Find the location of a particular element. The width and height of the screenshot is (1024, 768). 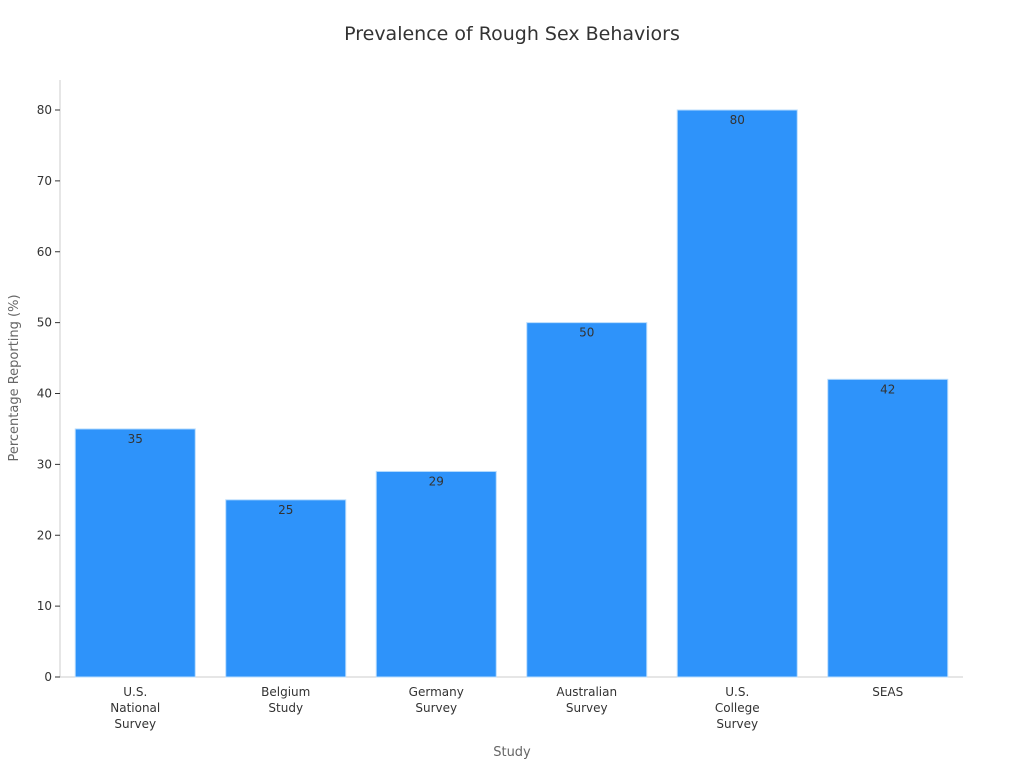

data-label: 42 is located at coordinates (887, 389).